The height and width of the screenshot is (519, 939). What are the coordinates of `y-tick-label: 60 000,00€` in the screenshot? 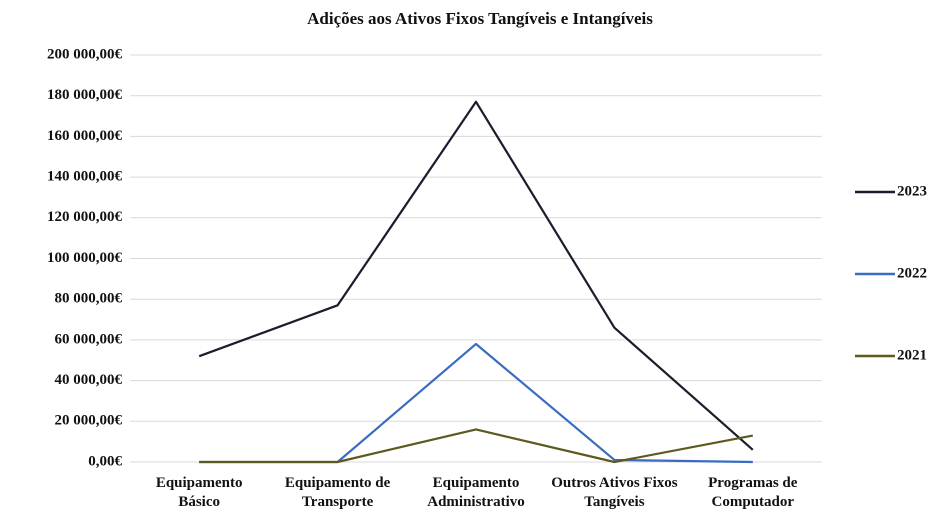 It's located at (89, 339).